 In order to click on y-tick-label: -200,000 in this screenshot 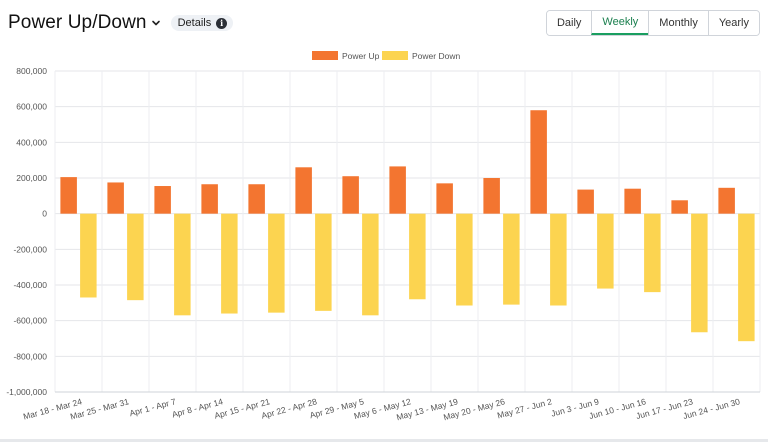, I will do `click(30, 249)`.